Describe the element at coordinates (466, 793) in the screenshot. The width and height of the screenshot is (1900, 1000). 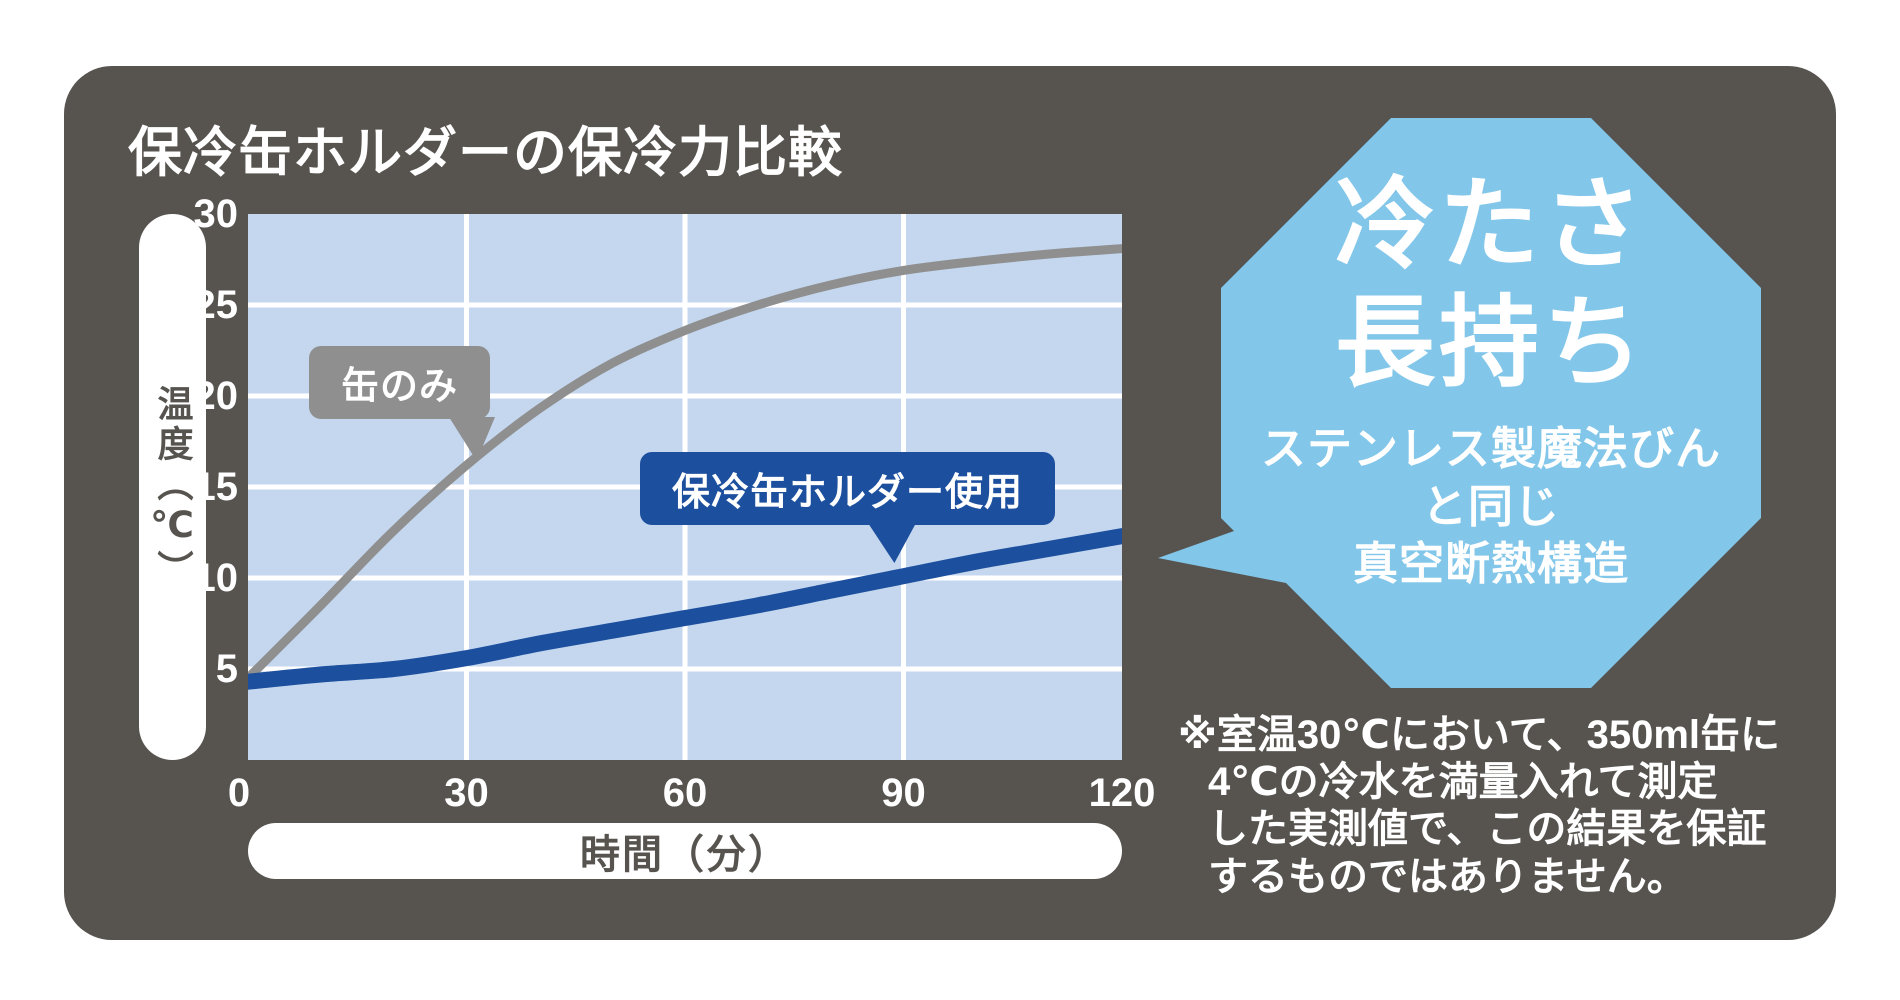
I see `x-tick: 30` at that location.